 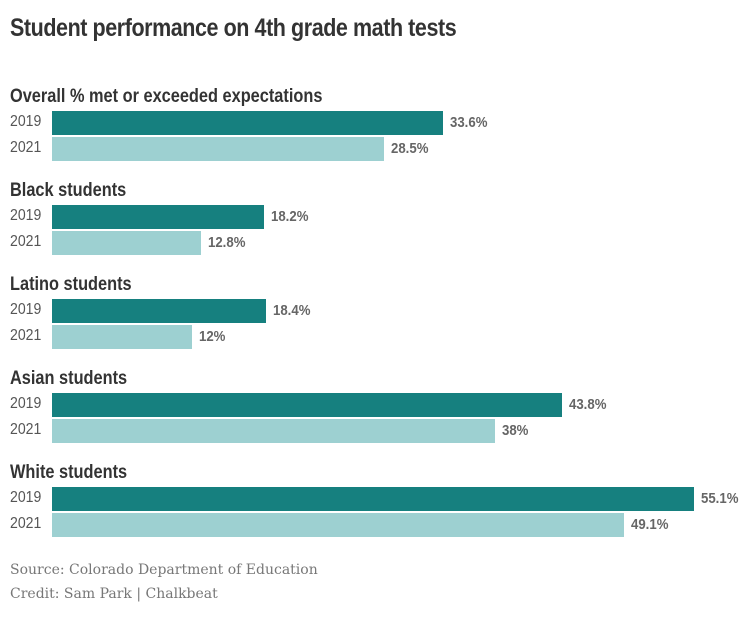 I want to click on data-label: 33.6%, so click(x=469, y=122).